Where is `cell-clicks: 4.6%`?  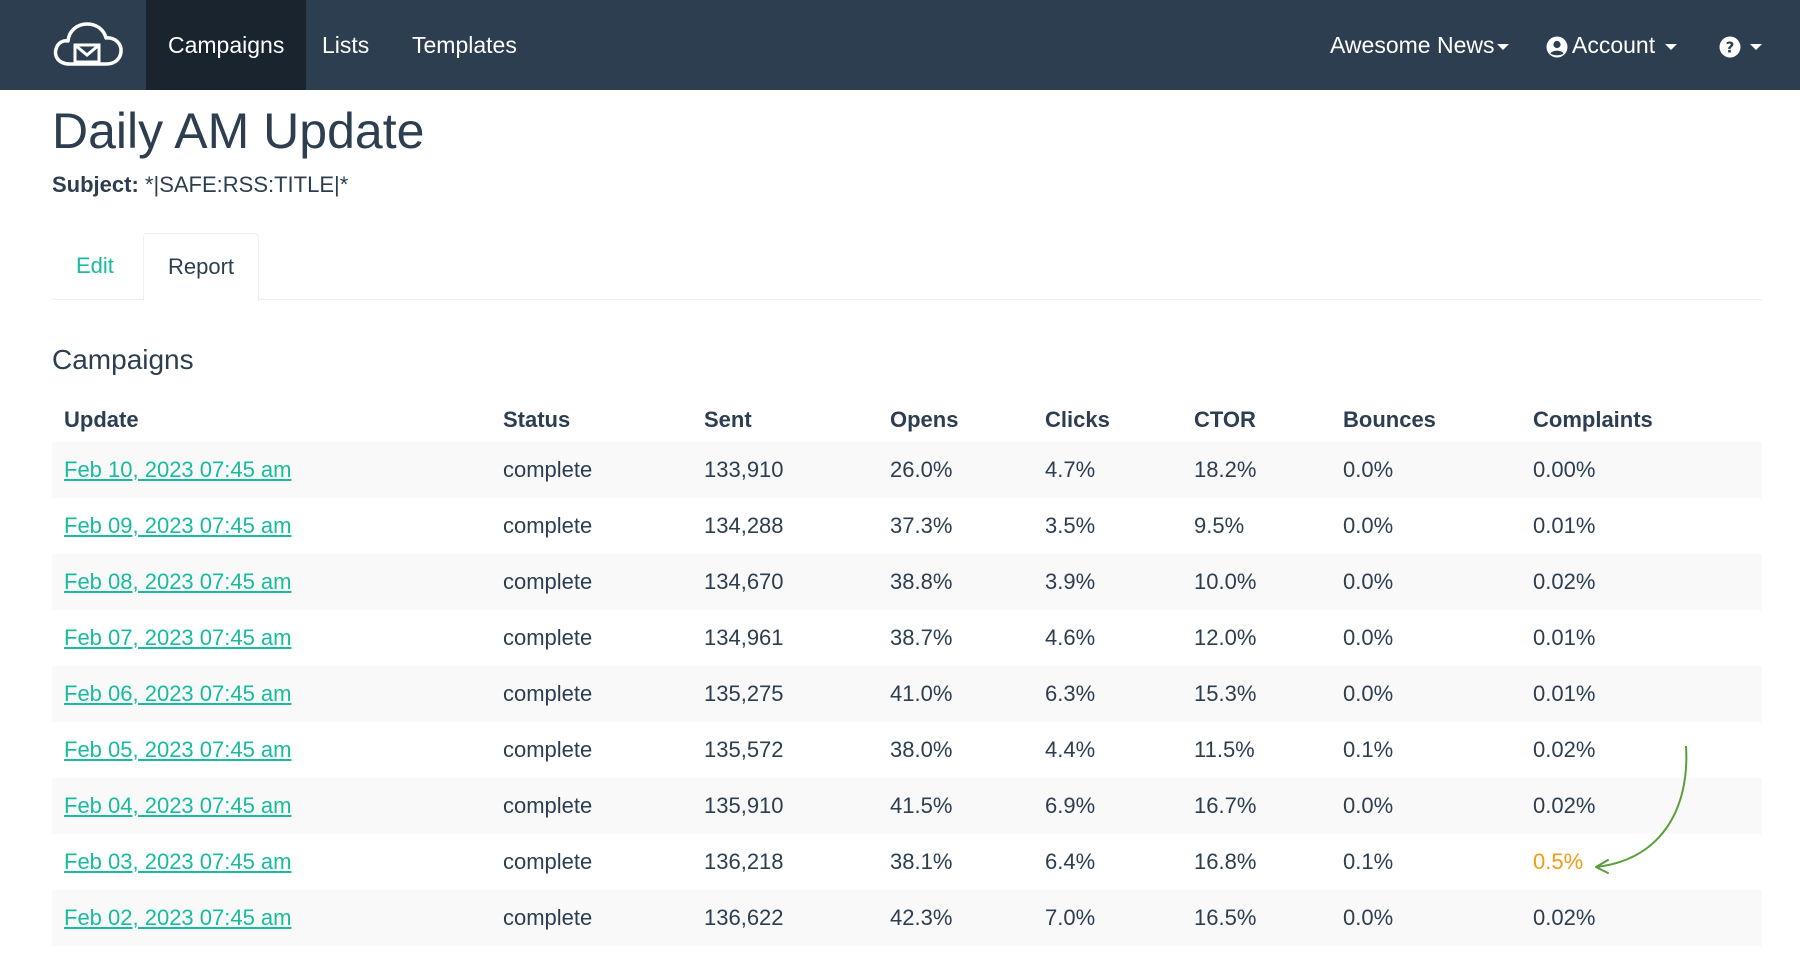
cell-clicks: 4.6% is located at coordinates (1070, 637).